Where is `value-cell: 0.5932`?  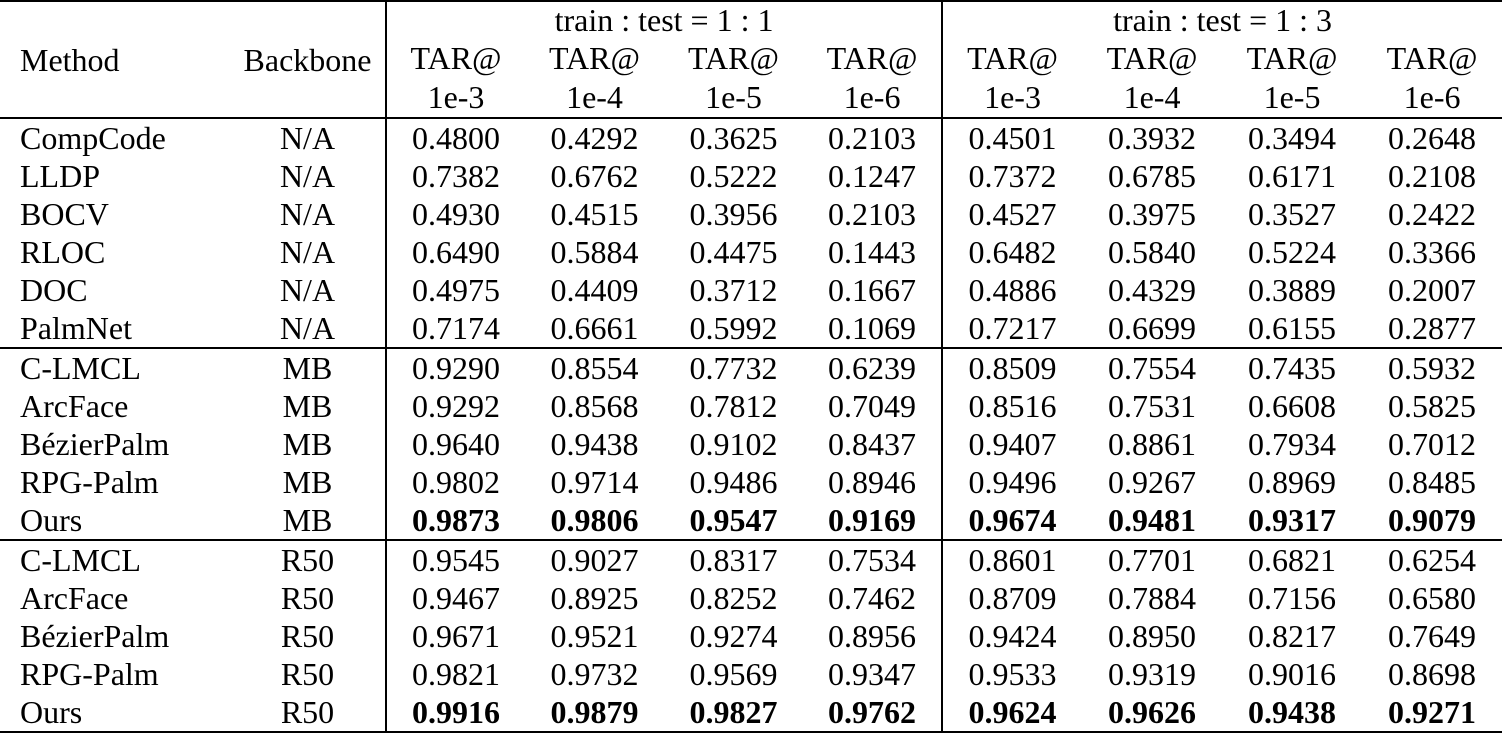
value-cell: 0.5932 is located at coordinates (1432, 367).